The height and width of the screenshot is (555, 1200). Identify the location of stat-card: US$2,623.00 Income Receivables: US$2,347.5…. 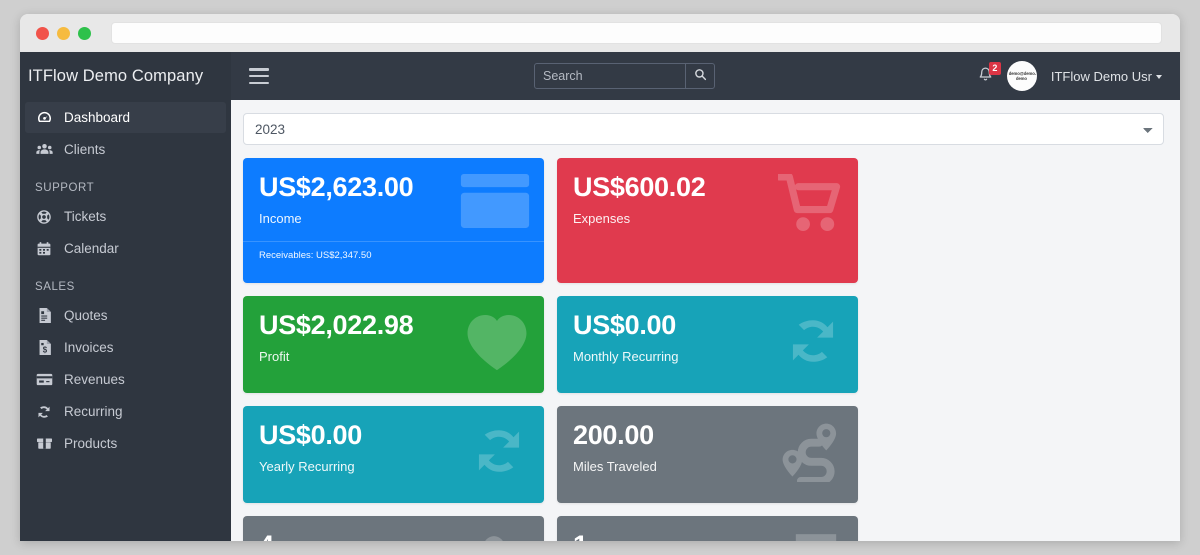
(393, 220).